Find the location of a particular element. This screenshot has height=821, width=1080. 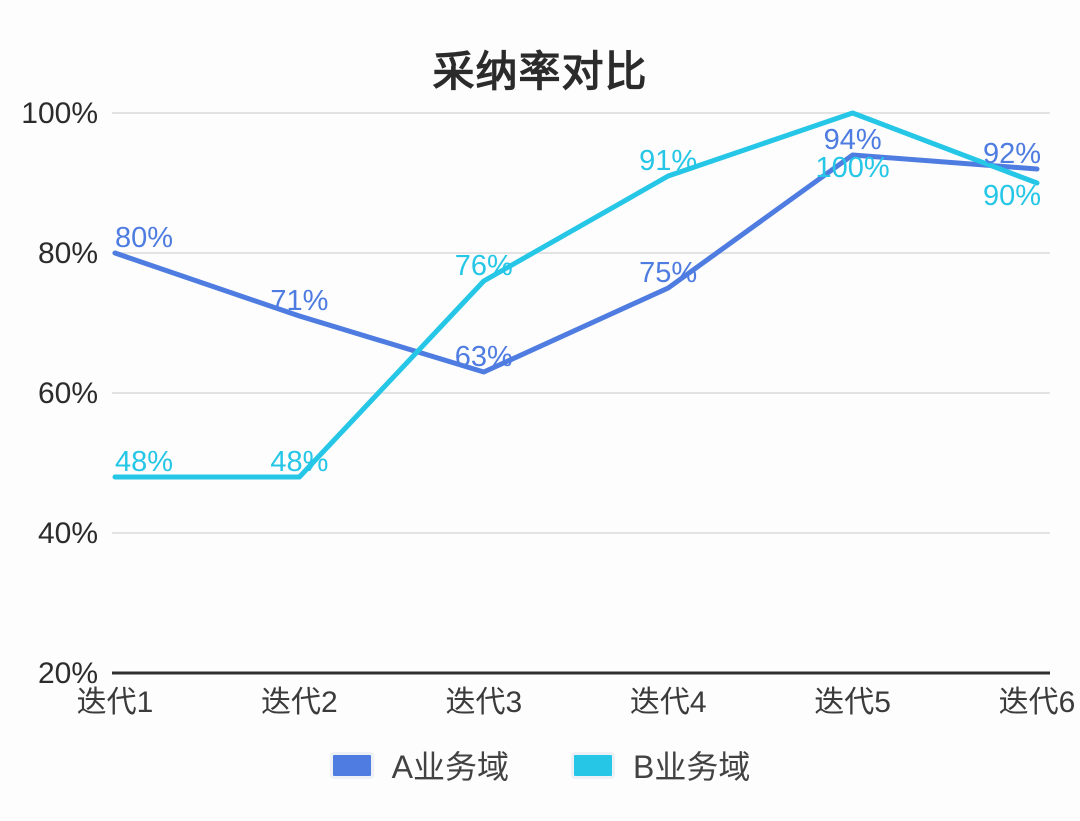

chart-title: 采纳率对比 is located at coordinates (540, 71).